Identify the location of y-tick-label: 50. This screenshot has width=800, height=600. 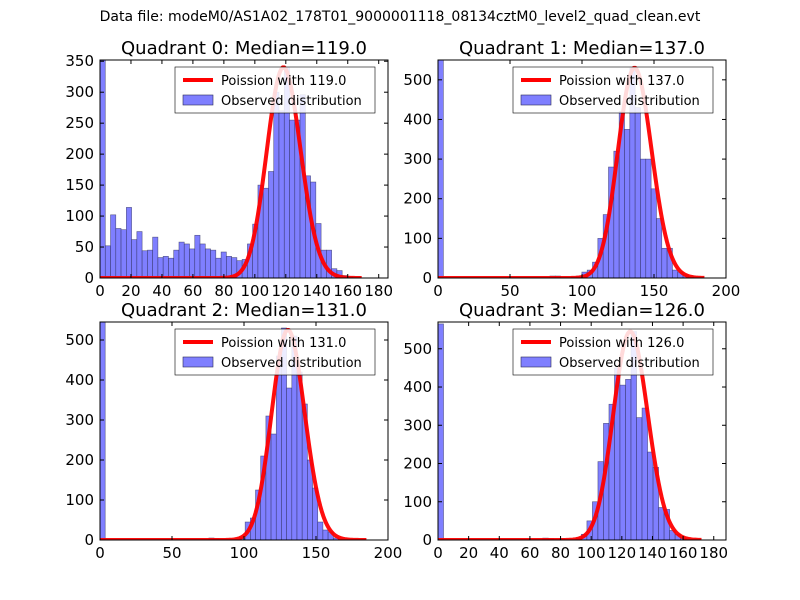
(84, 247).